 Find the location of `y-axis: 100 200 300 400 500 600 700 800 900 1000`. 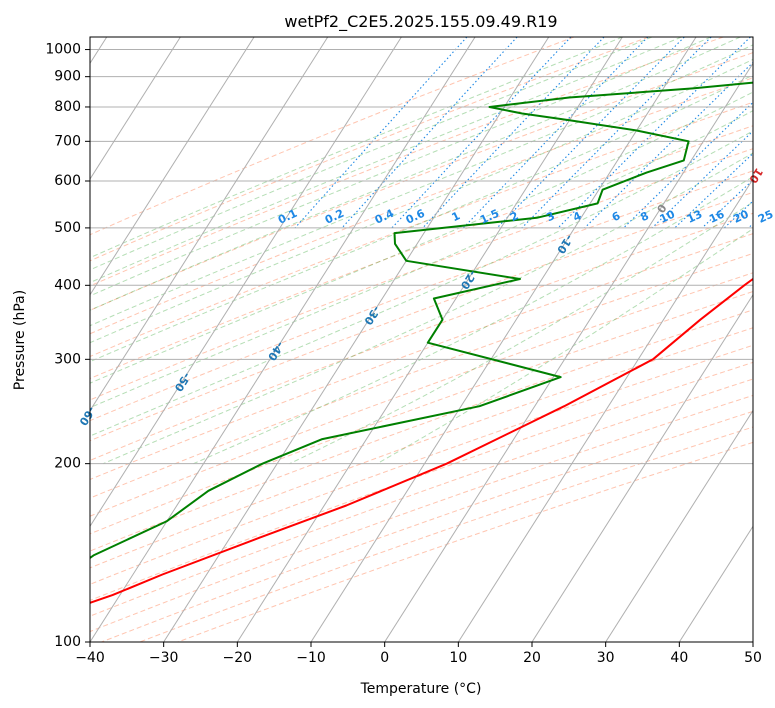

y-axis: 100 200 300 400 500 600 700 800 900 1000 is located at coordinates (67, 346).